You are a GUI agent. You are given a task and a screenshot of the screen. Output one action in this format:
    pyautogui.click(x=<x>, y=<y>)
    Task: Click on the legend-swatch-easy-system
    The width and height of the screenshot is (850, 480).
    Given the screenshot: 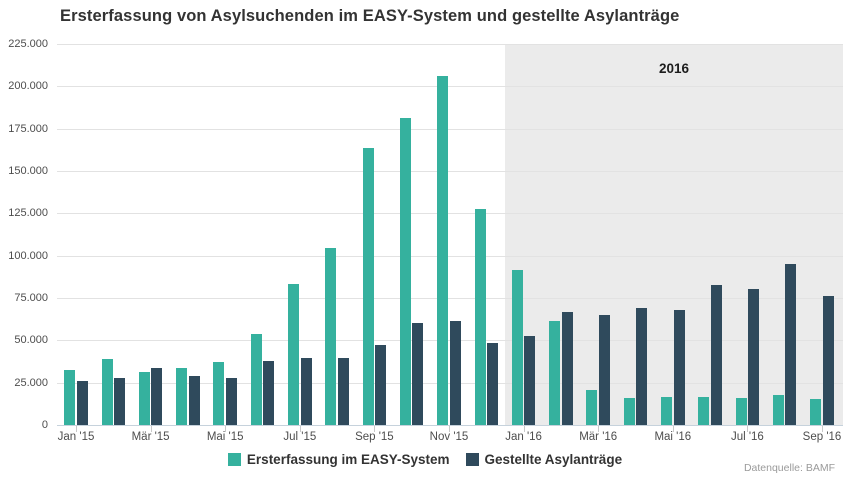 What is the action you would take?
    pyautogui.click(x=234, y=459)
    